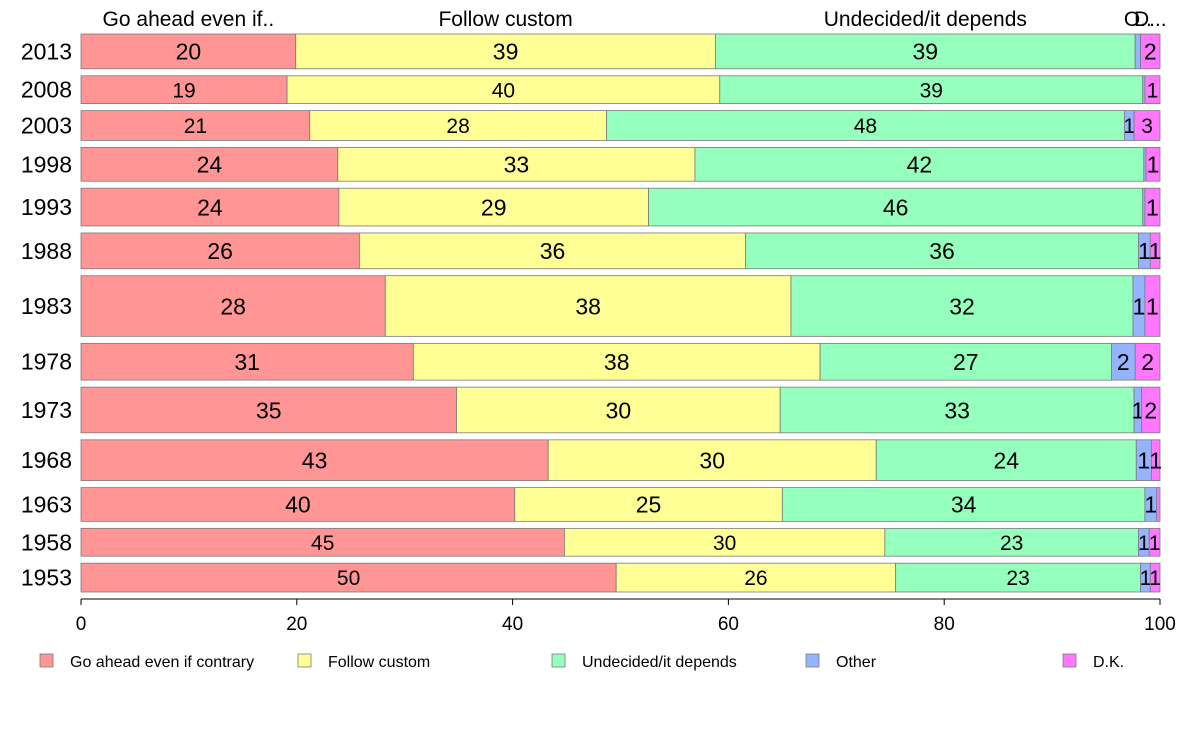  I want to click on series-header-4: O.., so click(1138, 19).